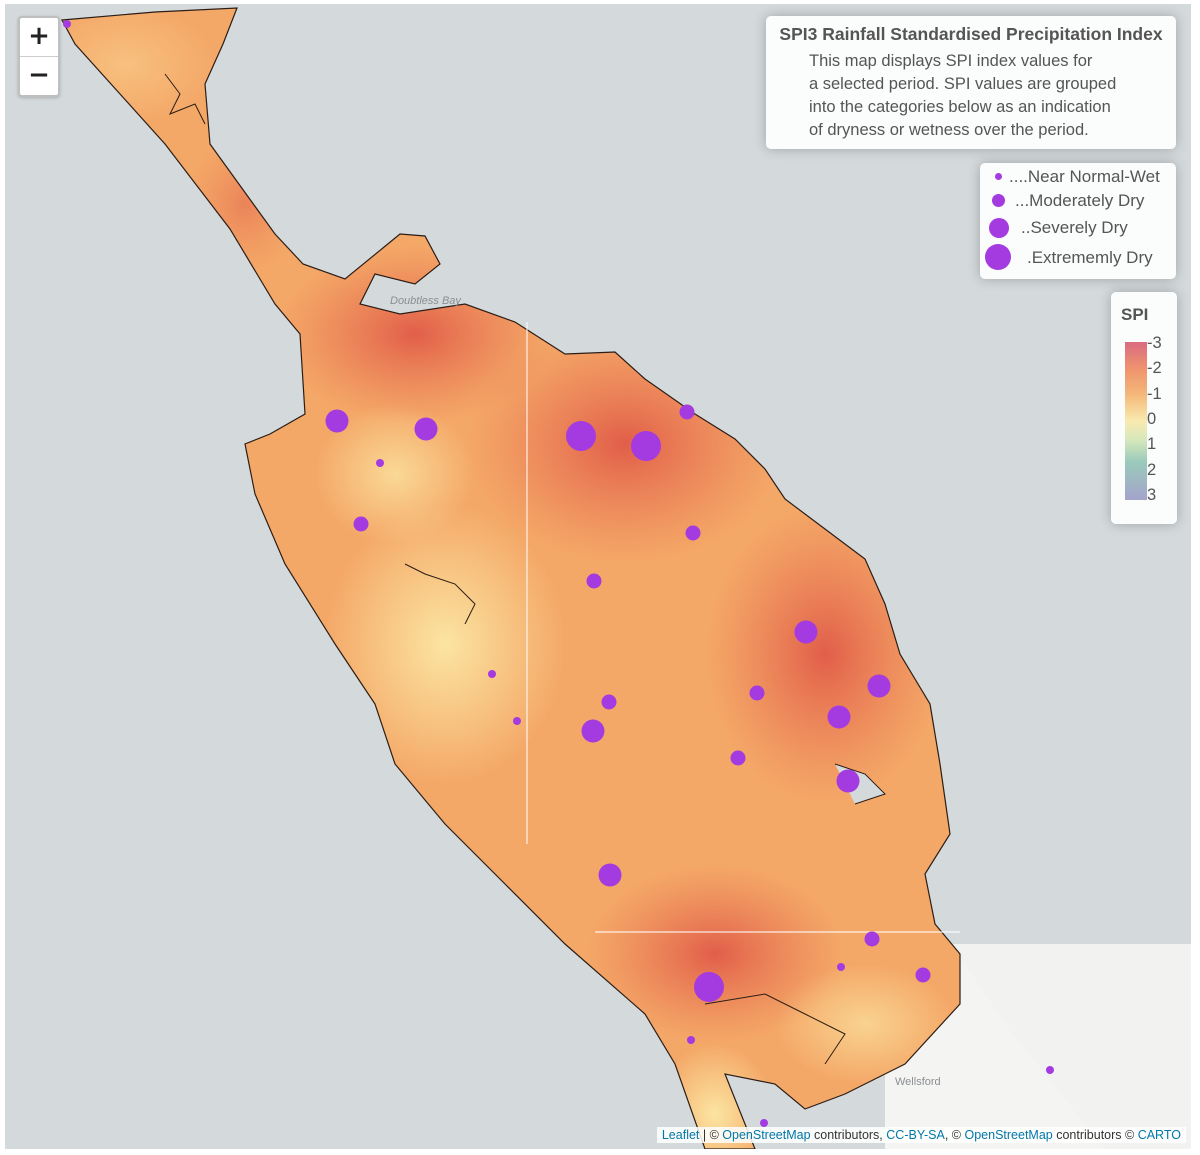  I want to click on zoom-in-button: +, so click(39, 37).